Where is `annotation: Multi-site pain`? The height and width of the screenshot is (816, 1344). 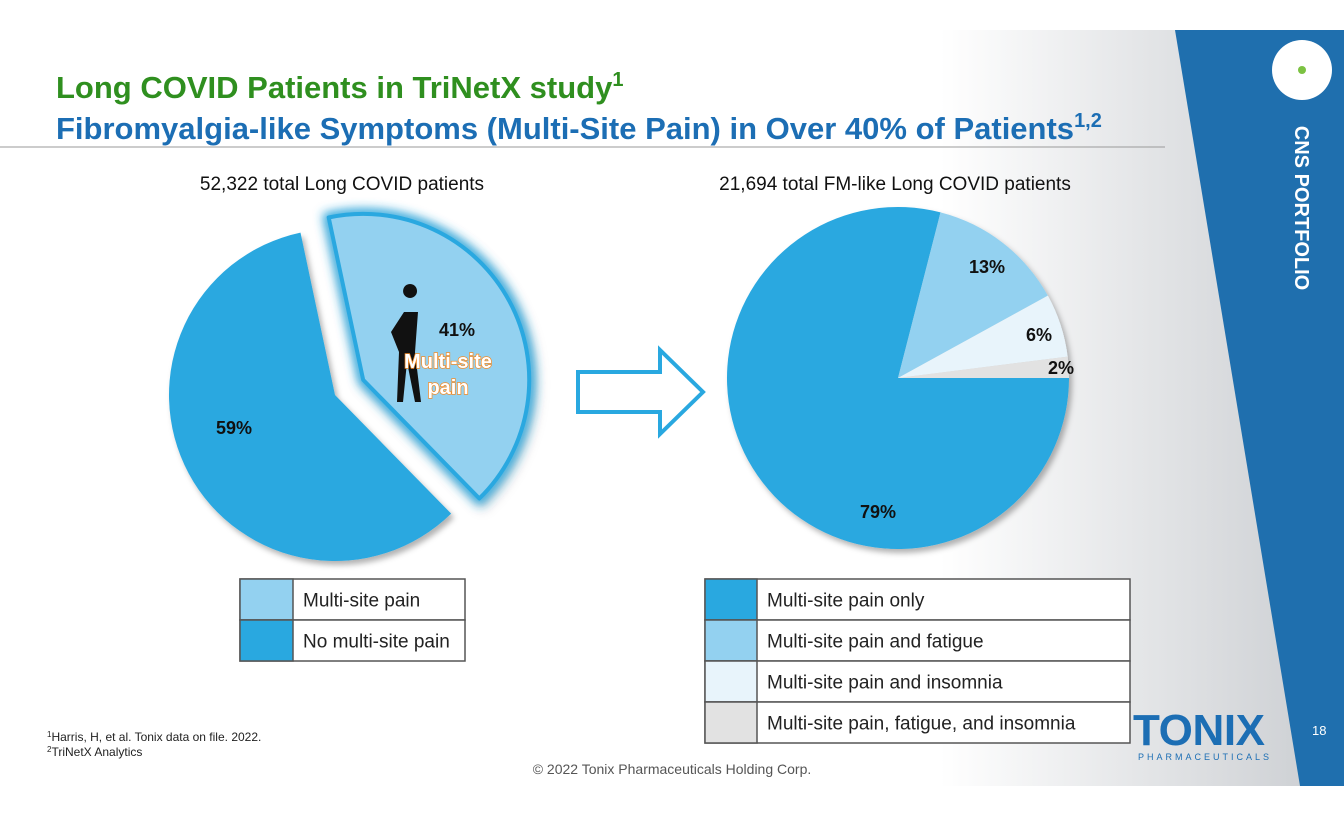 annotation: Multi-site pain is located at coordinates (448, 375).